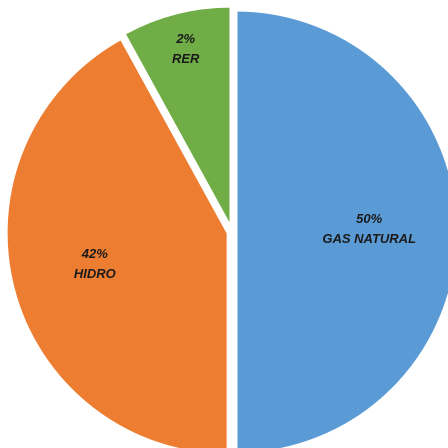  Describe the element at coordinates (95, 273) in the screenshot. I see `pie-slice-category-label: HIDRO` at that location.